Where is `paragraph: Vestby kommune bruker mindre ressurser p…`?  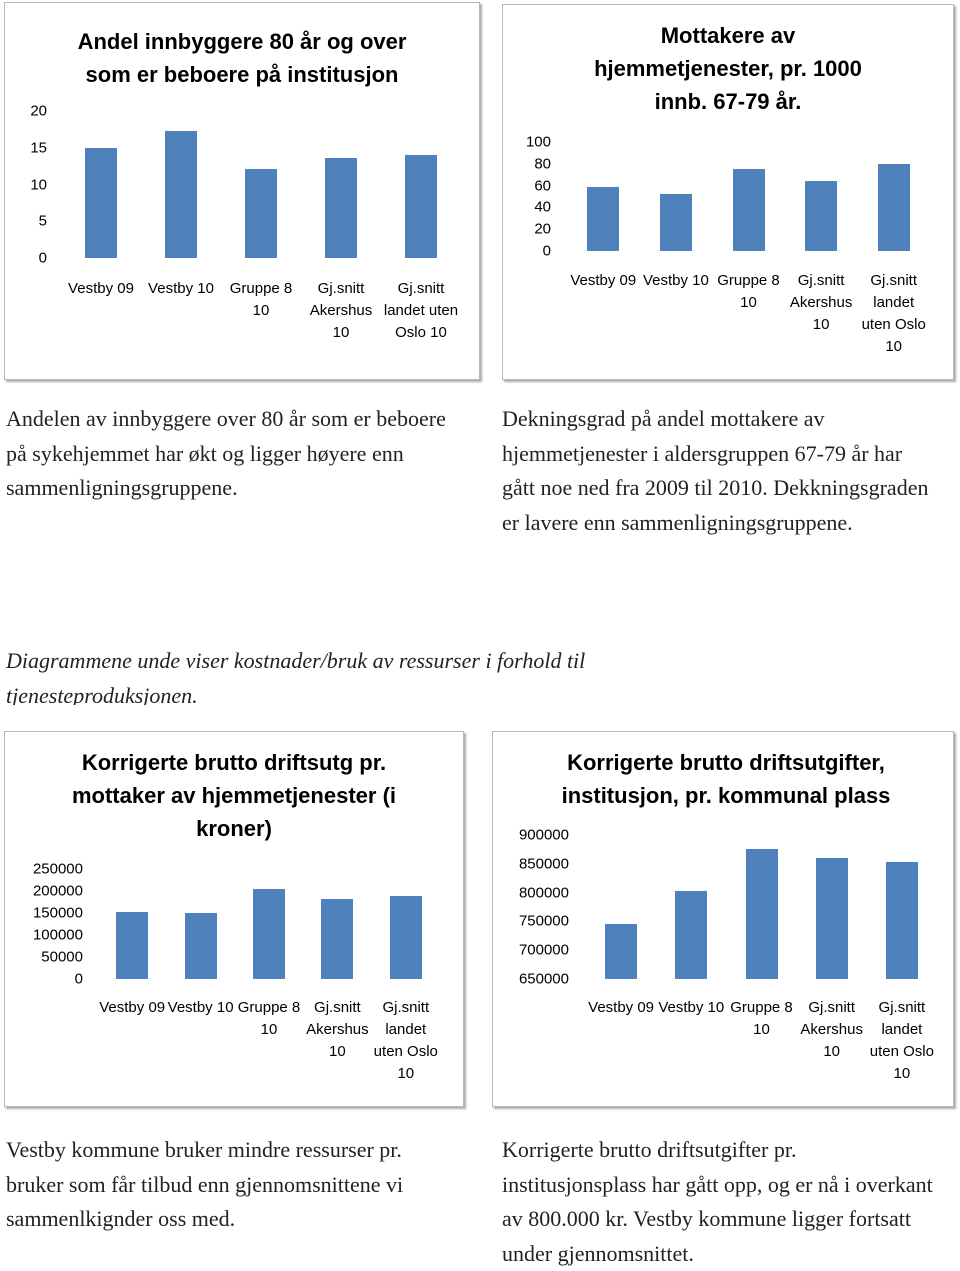
paragraph: Vestby kommune bruker mindre ressurser p… is located at coordinates (205, 1184).